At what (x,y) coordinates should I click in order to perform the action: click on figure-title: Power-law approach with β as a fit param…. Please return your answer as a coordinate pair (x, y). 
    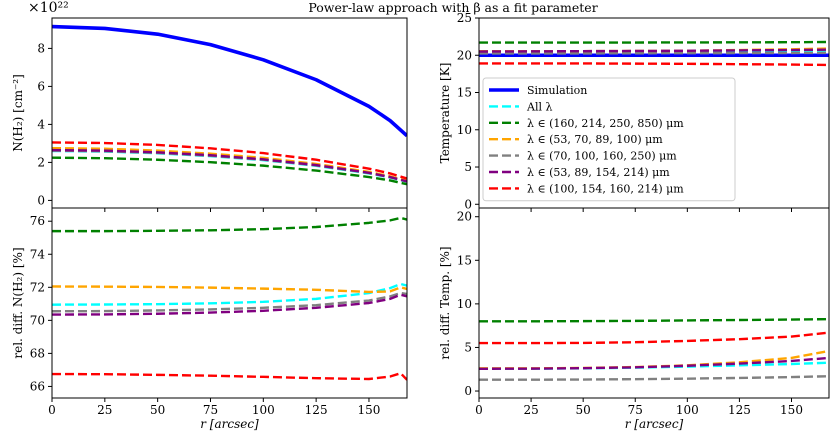
    Looking at the image, I should click on (452, 7).